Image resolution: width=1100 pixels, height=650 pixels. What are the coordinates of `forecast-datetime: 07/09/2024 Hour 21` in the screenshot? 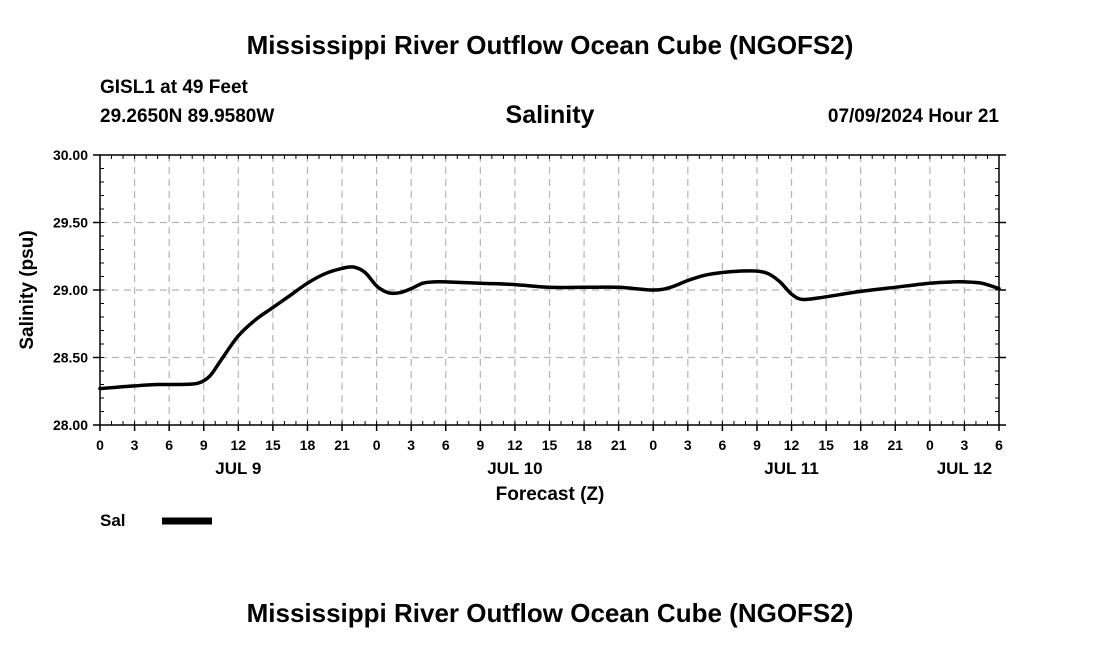 It's located at (913, 116).